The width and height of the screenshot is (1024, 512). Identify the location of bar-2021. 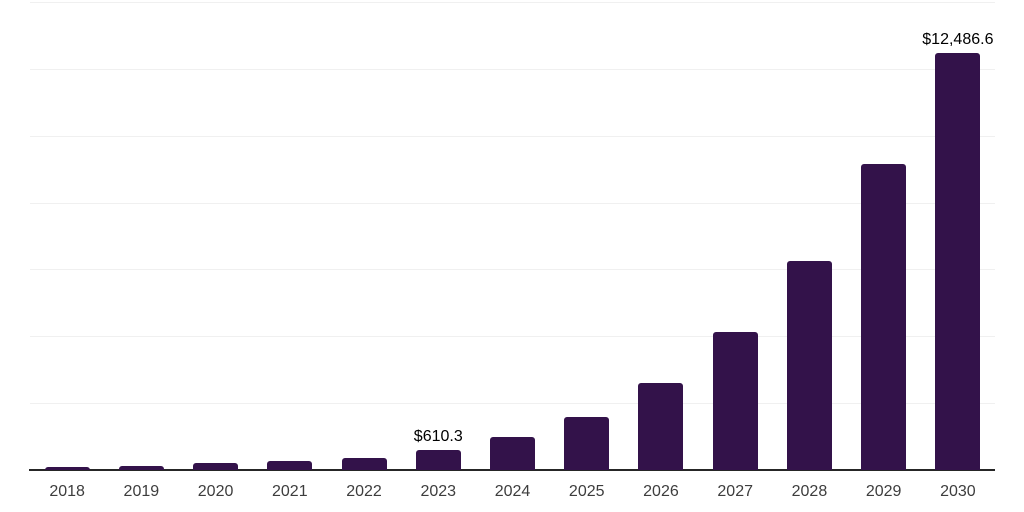
(290, 465).